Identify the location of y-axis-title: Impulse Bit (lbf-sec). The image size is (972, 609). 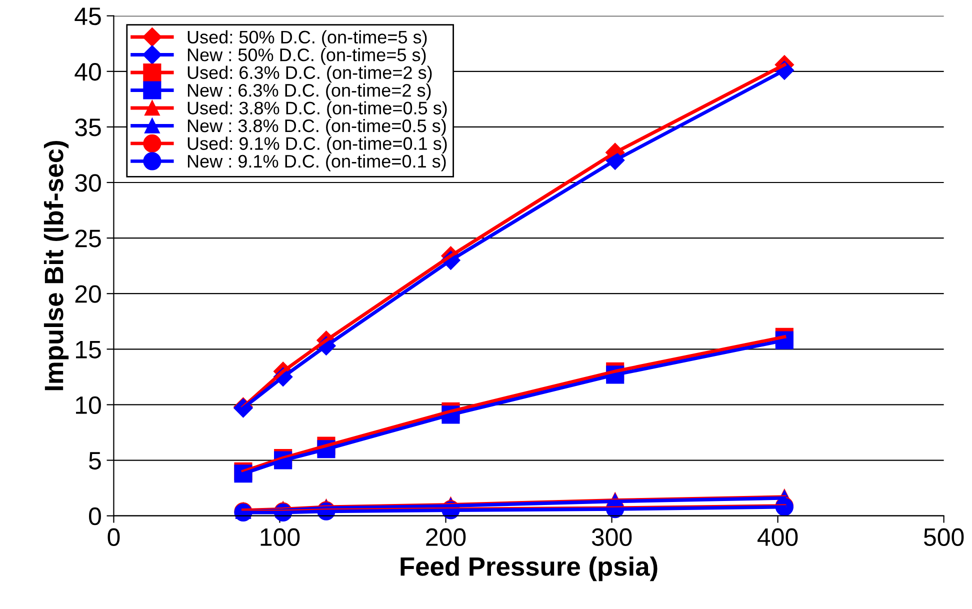
(56, 265).